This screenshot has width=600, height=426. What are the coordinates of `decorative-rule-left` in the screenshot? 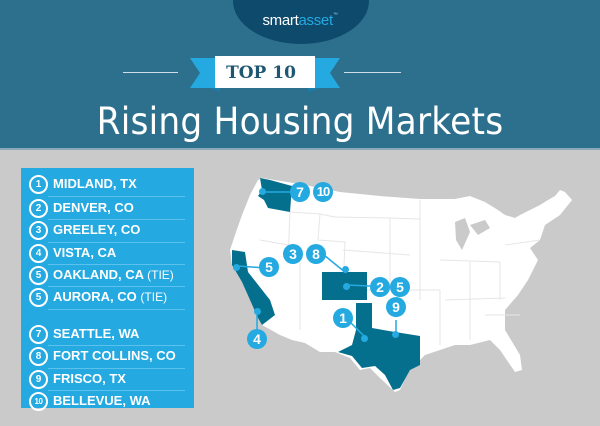 It's located at (150, 72).